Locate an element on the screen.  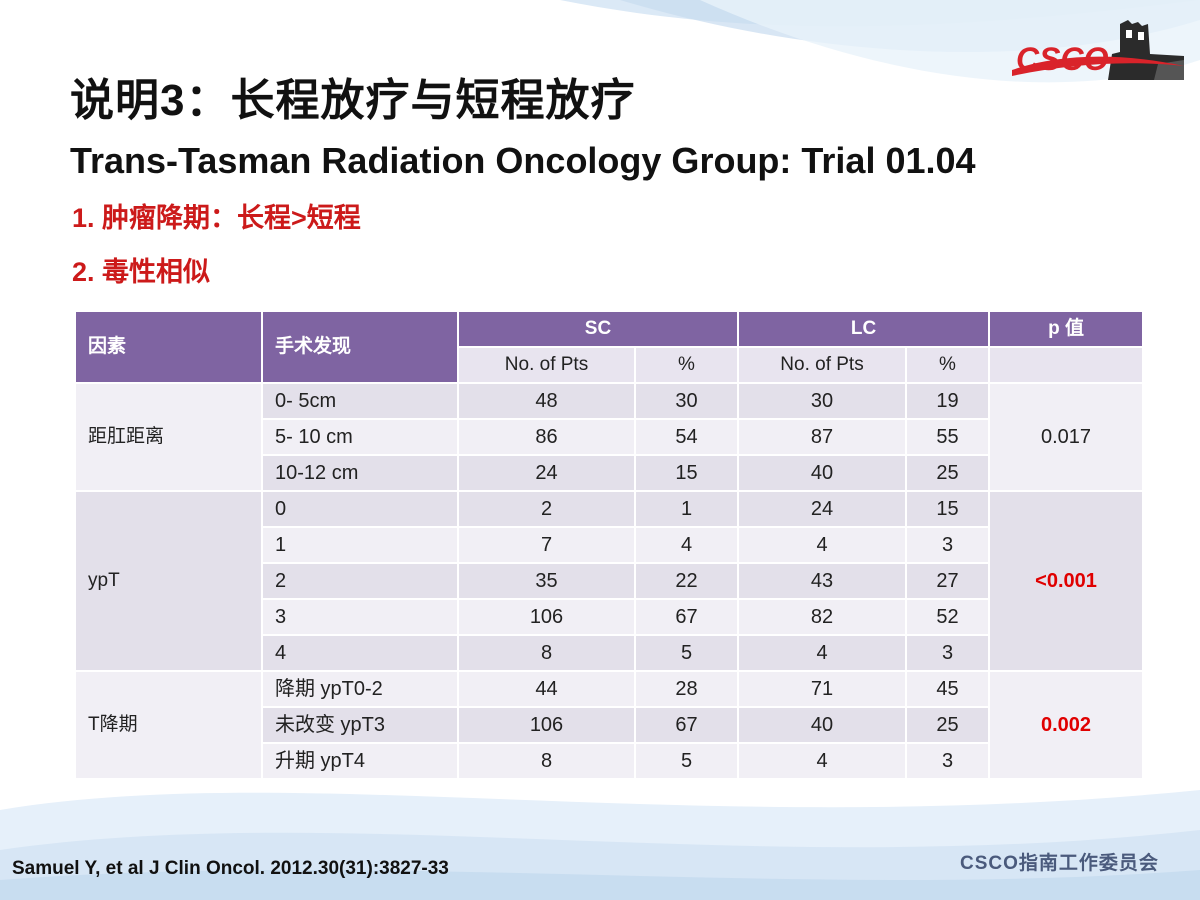
table-row: 2 35 22 43 27 is located at coordinates (609, 581).